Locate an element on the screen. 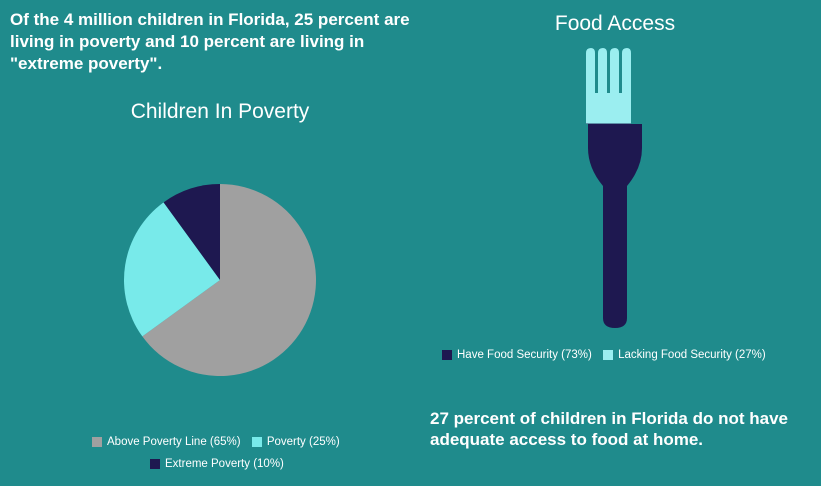  legend-item-lacking-food-security: Lacking Food Security (27%) is located at coordinates (684, 355).